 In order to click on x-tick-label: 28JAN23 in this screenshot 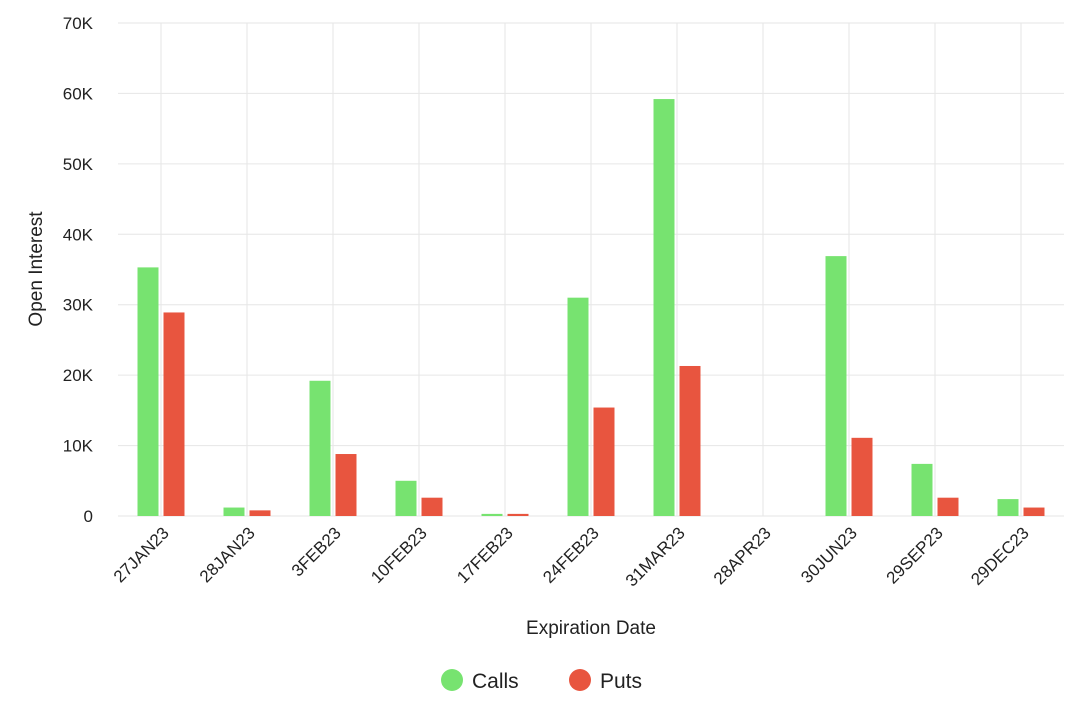, I will do `click(227, 554)`.